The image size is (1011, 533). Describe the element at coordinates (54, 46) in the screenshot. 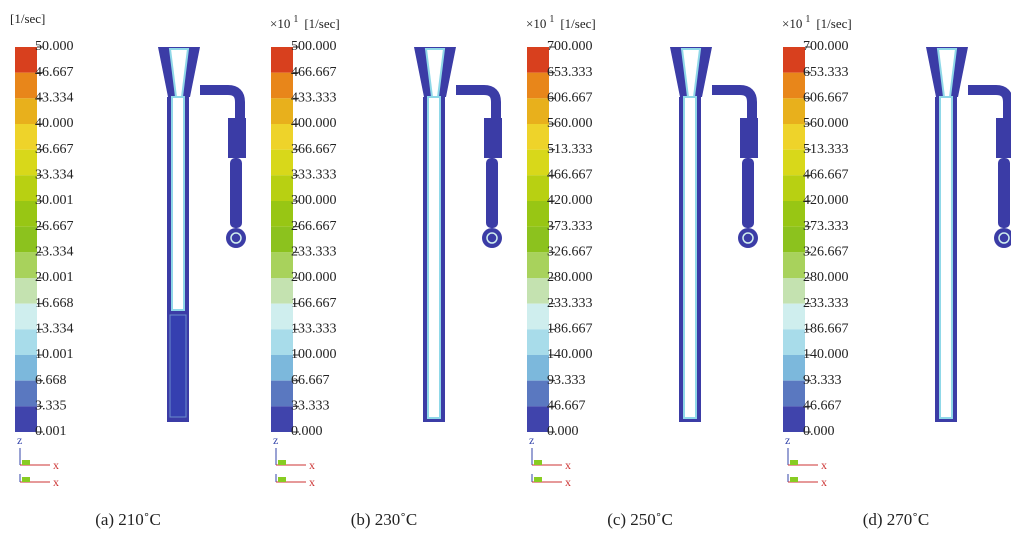

I see `colorbar-label: 50.000` at that location.